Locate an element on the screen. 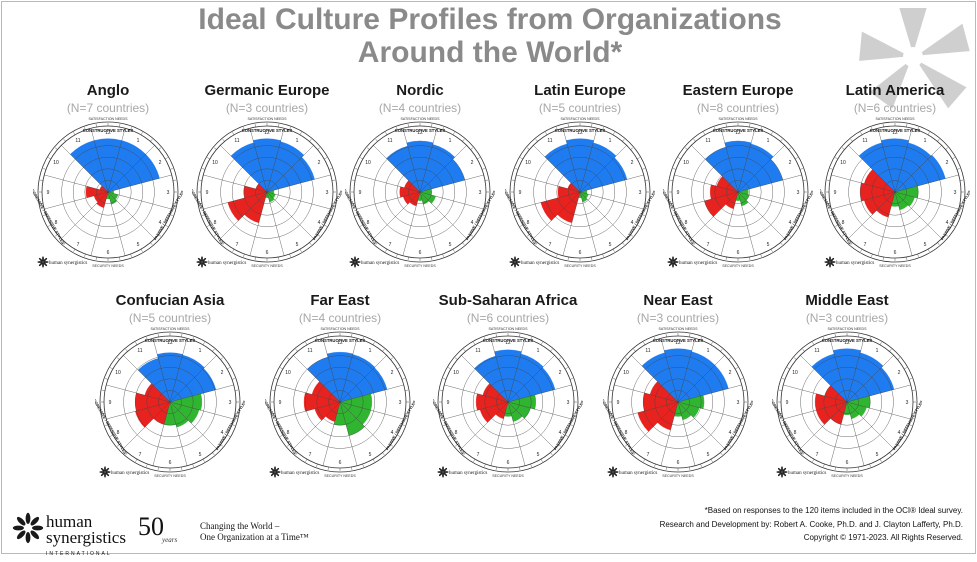 This screenshot has width=977, height=562. clock-label: 8 is located at coordinates (288, 433).